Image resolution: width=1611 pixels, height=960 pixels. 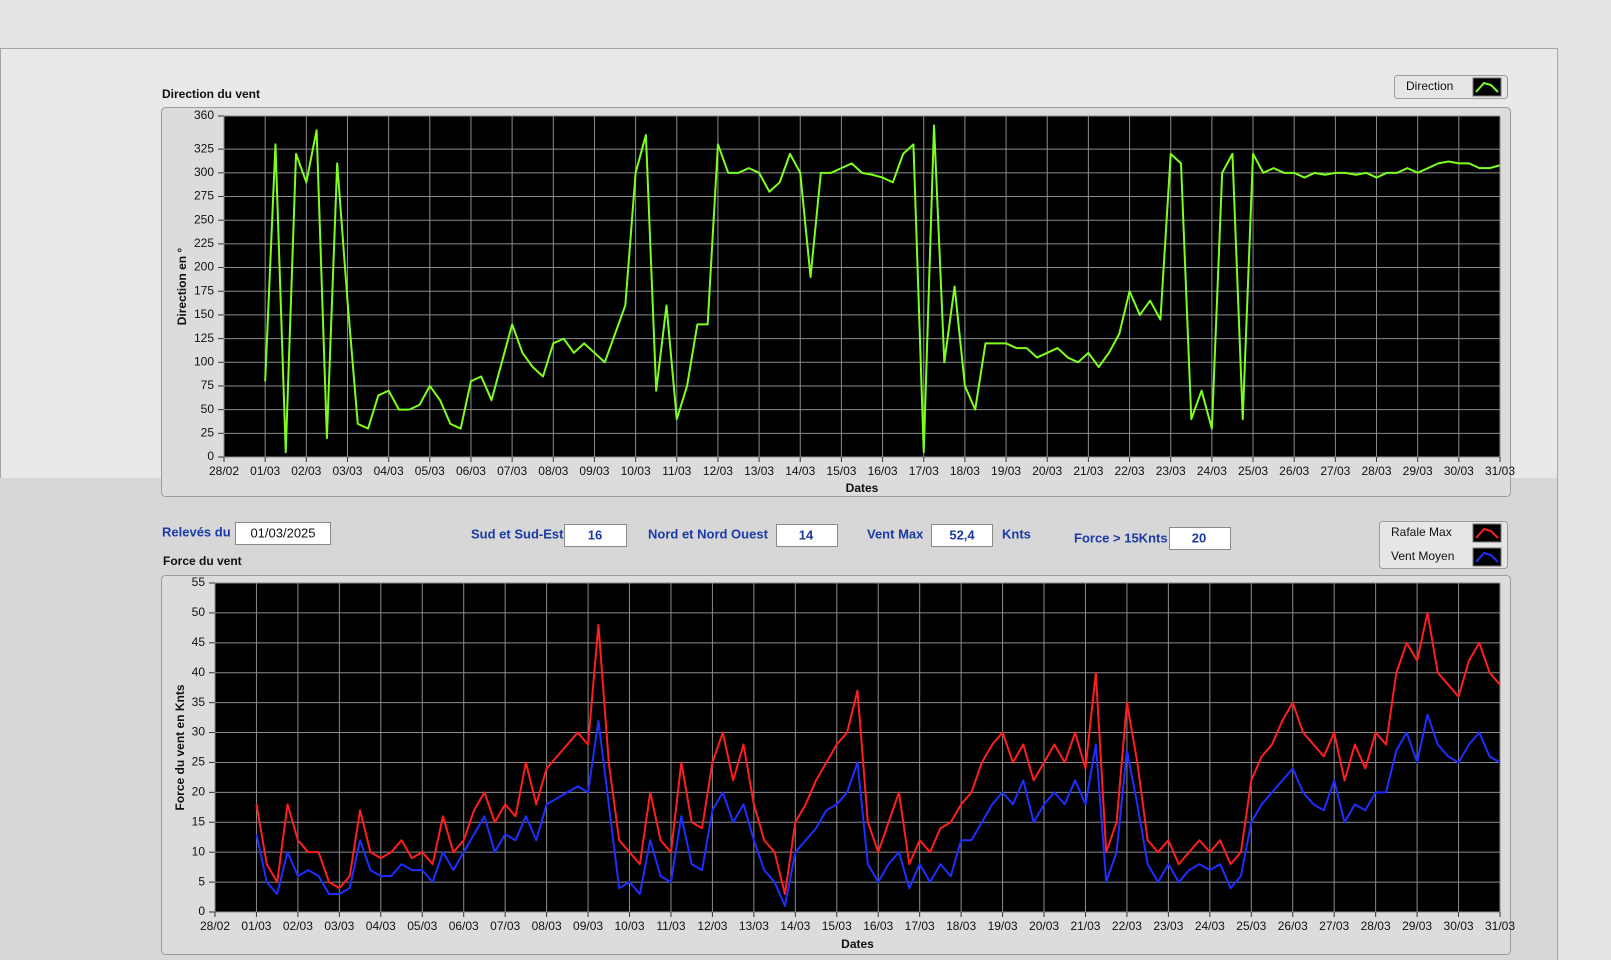 What do you see at coordinates (1500, 471) in the screenshot?
I see `x-tick-label: 31/03` at bounding box center [1500, 471].